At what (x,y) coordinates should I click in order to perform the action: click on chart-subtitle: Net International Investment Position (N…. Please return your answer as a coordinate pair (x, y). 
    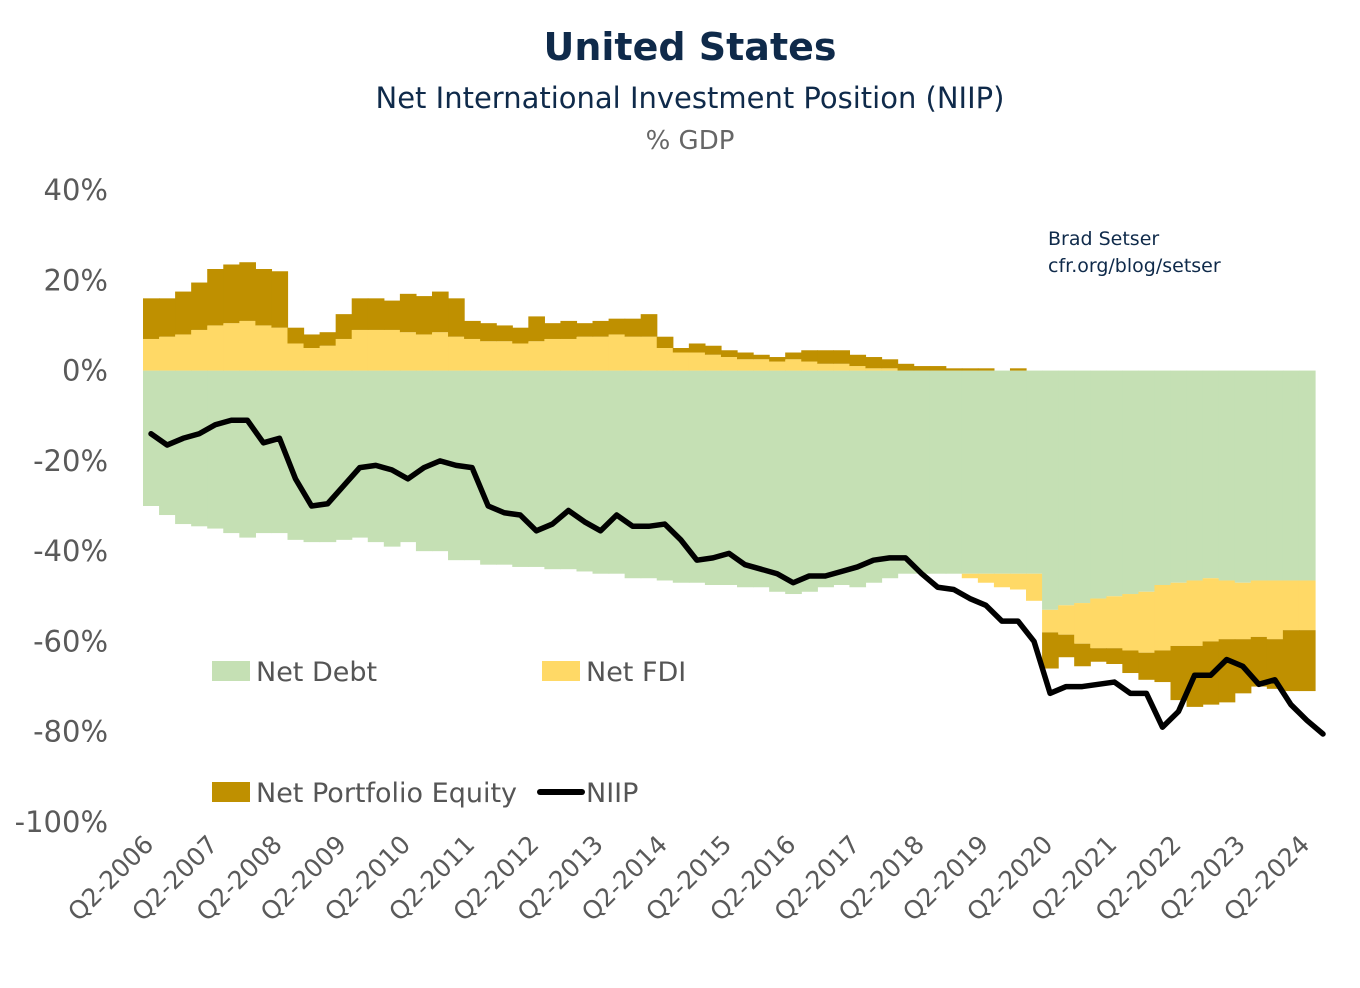
    Looking at the image, I should click on (690, 98).